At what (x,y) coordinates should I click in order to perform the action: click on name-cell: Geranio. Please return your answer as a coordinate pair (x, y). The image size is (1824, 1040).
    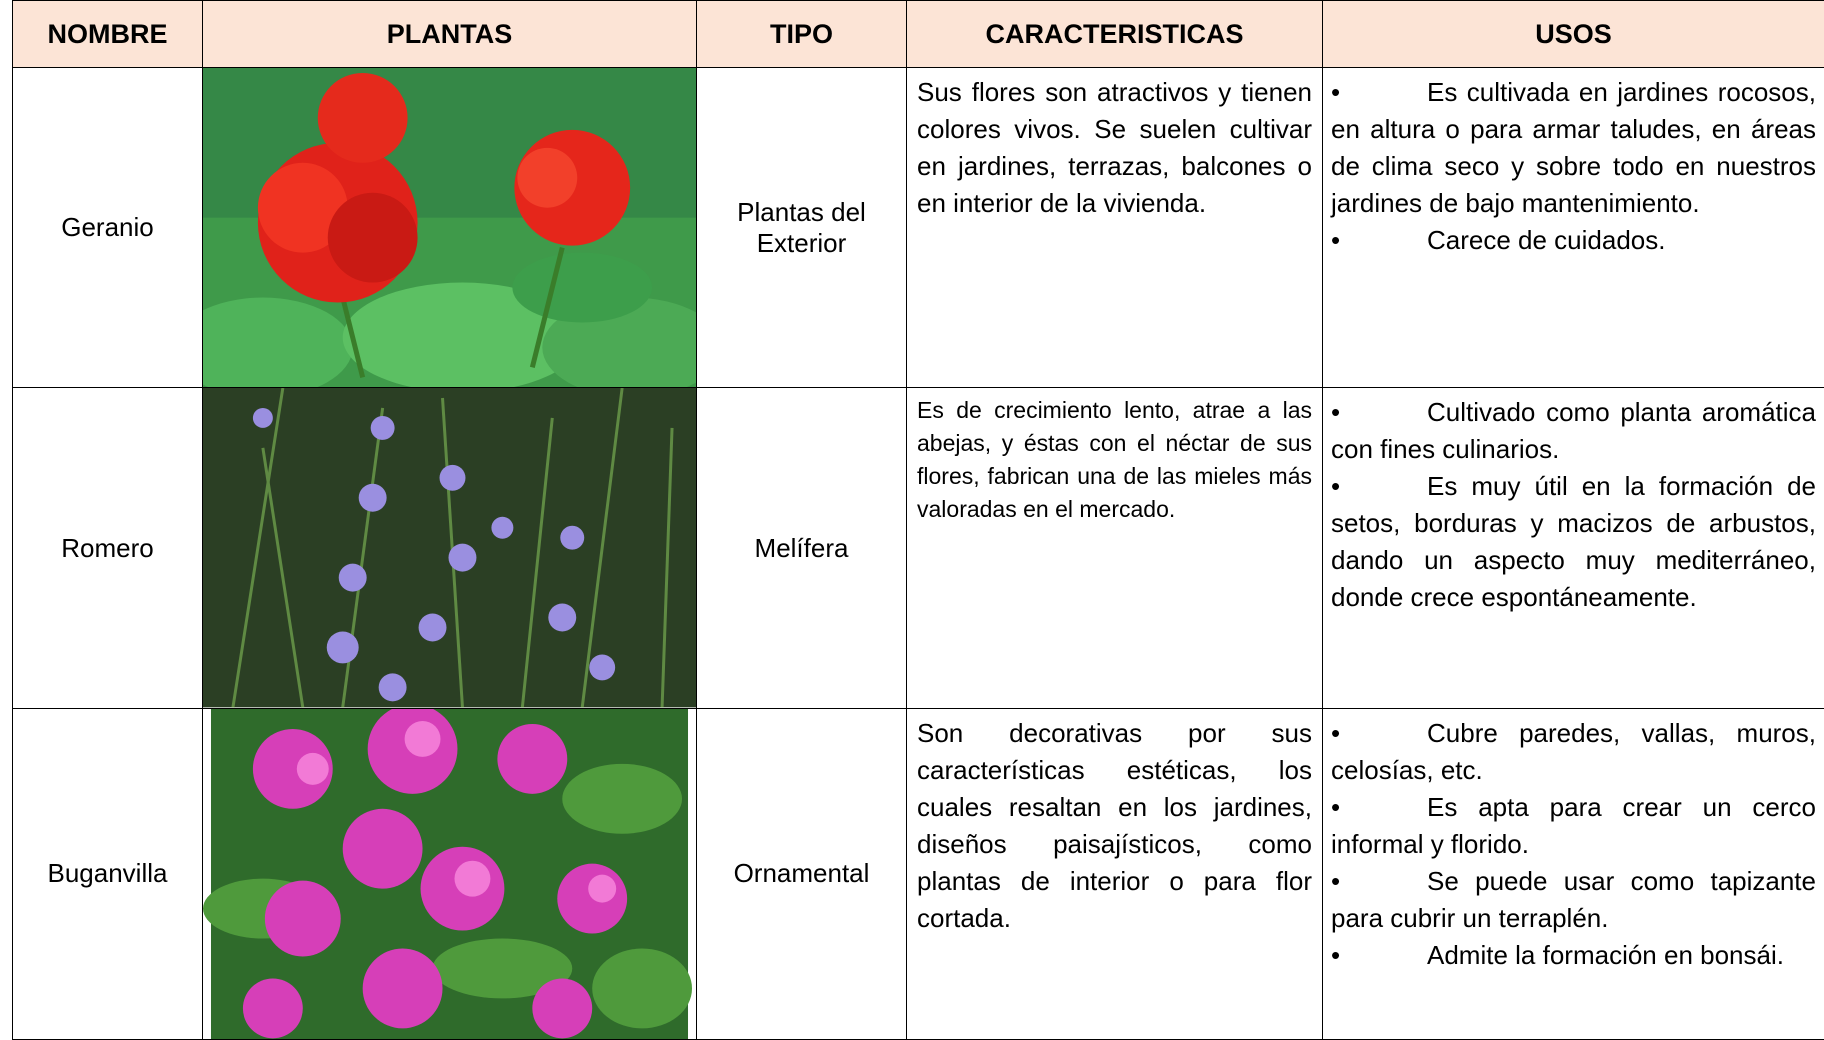
    Looking at the image, I should click on (108, 228).